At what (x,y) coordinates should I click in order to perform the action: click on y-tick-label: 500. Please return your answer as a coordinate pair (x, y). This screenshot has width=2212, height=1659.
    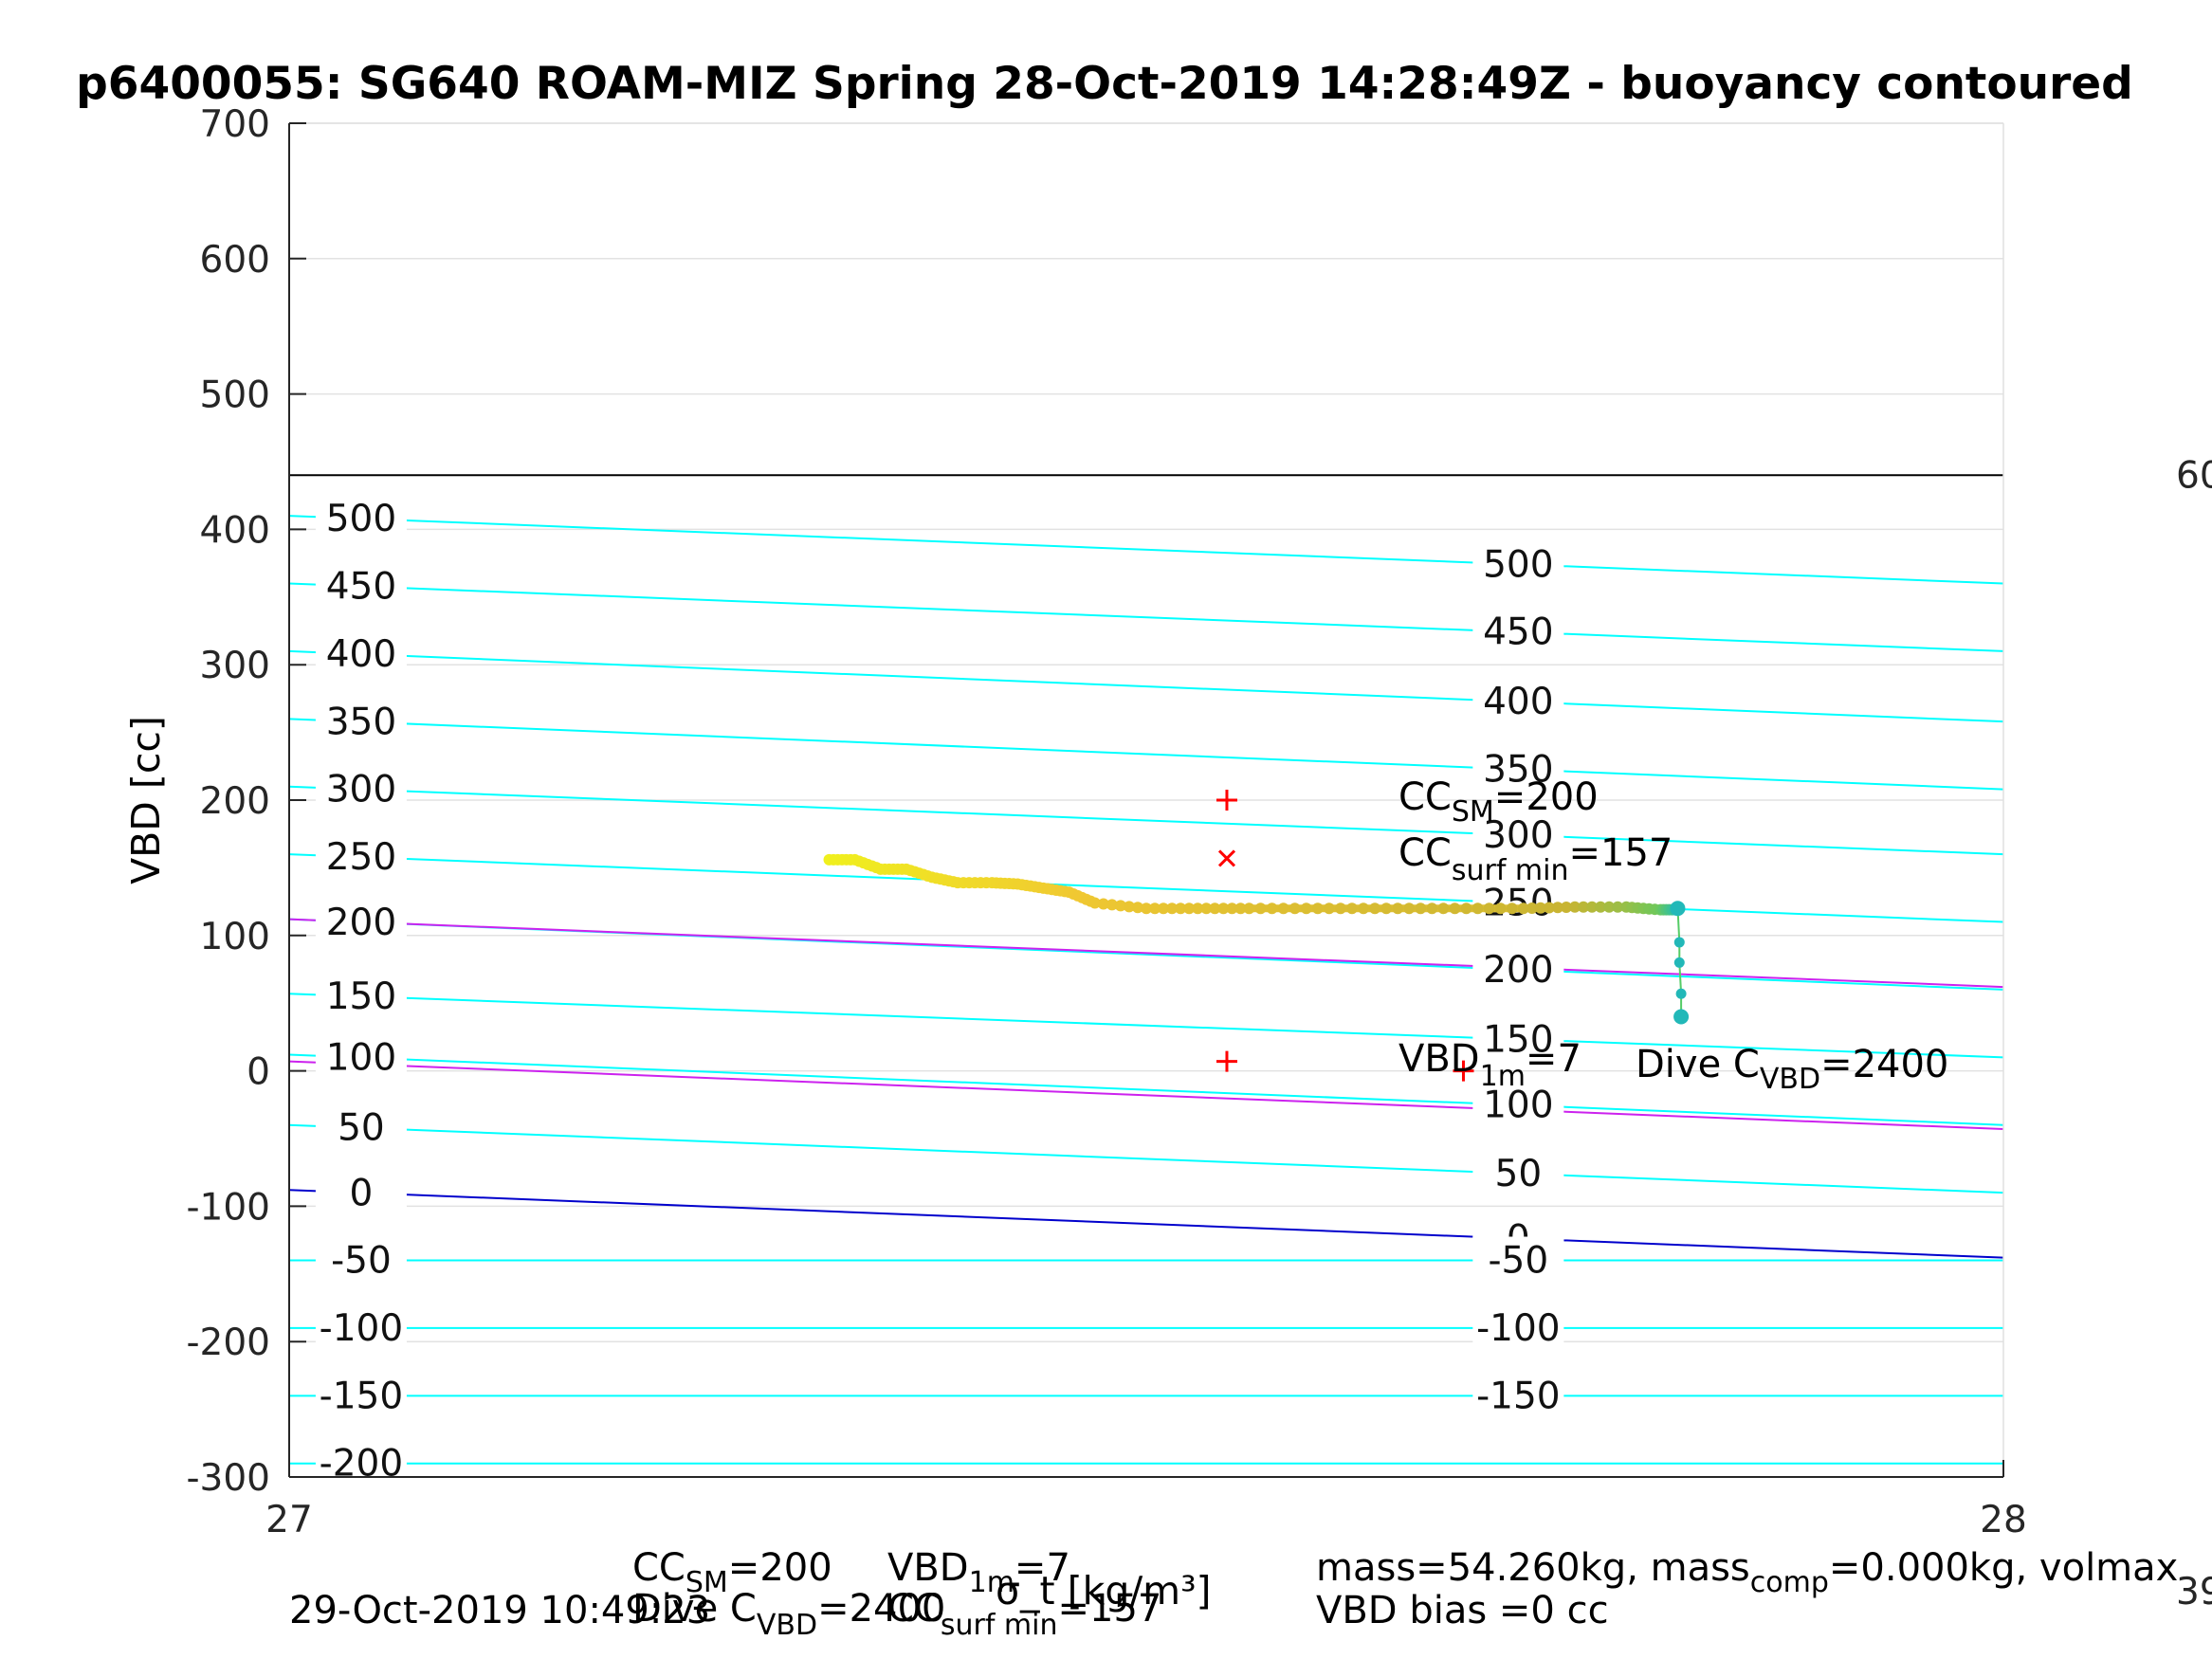
    Looking at the image, I should click on (235, 395).